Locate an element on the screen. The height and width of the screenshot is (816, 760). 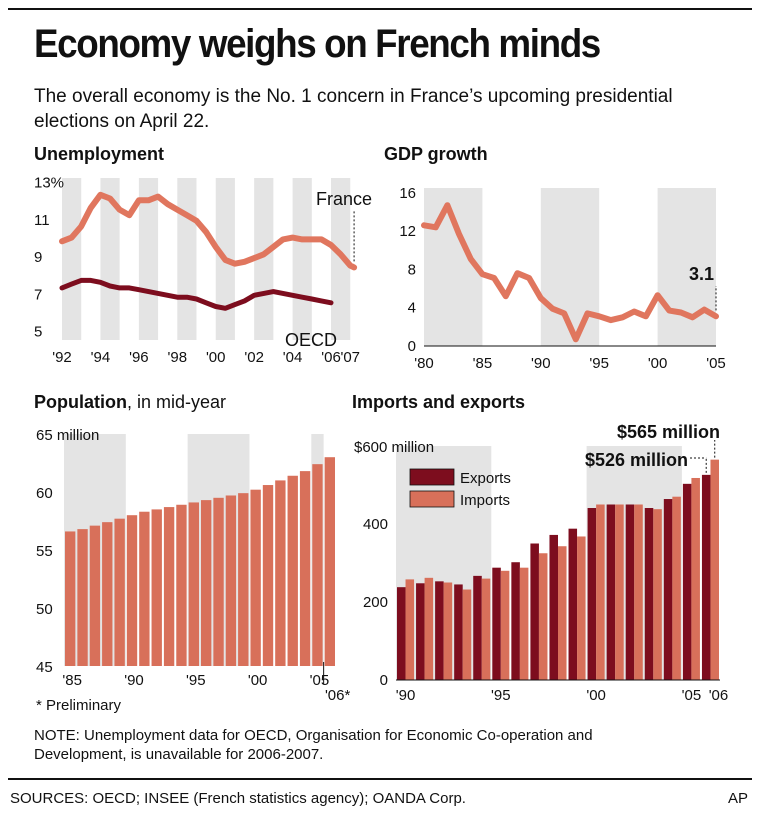
unemployment-xtick: '94 is located at coordinates (101, 357).